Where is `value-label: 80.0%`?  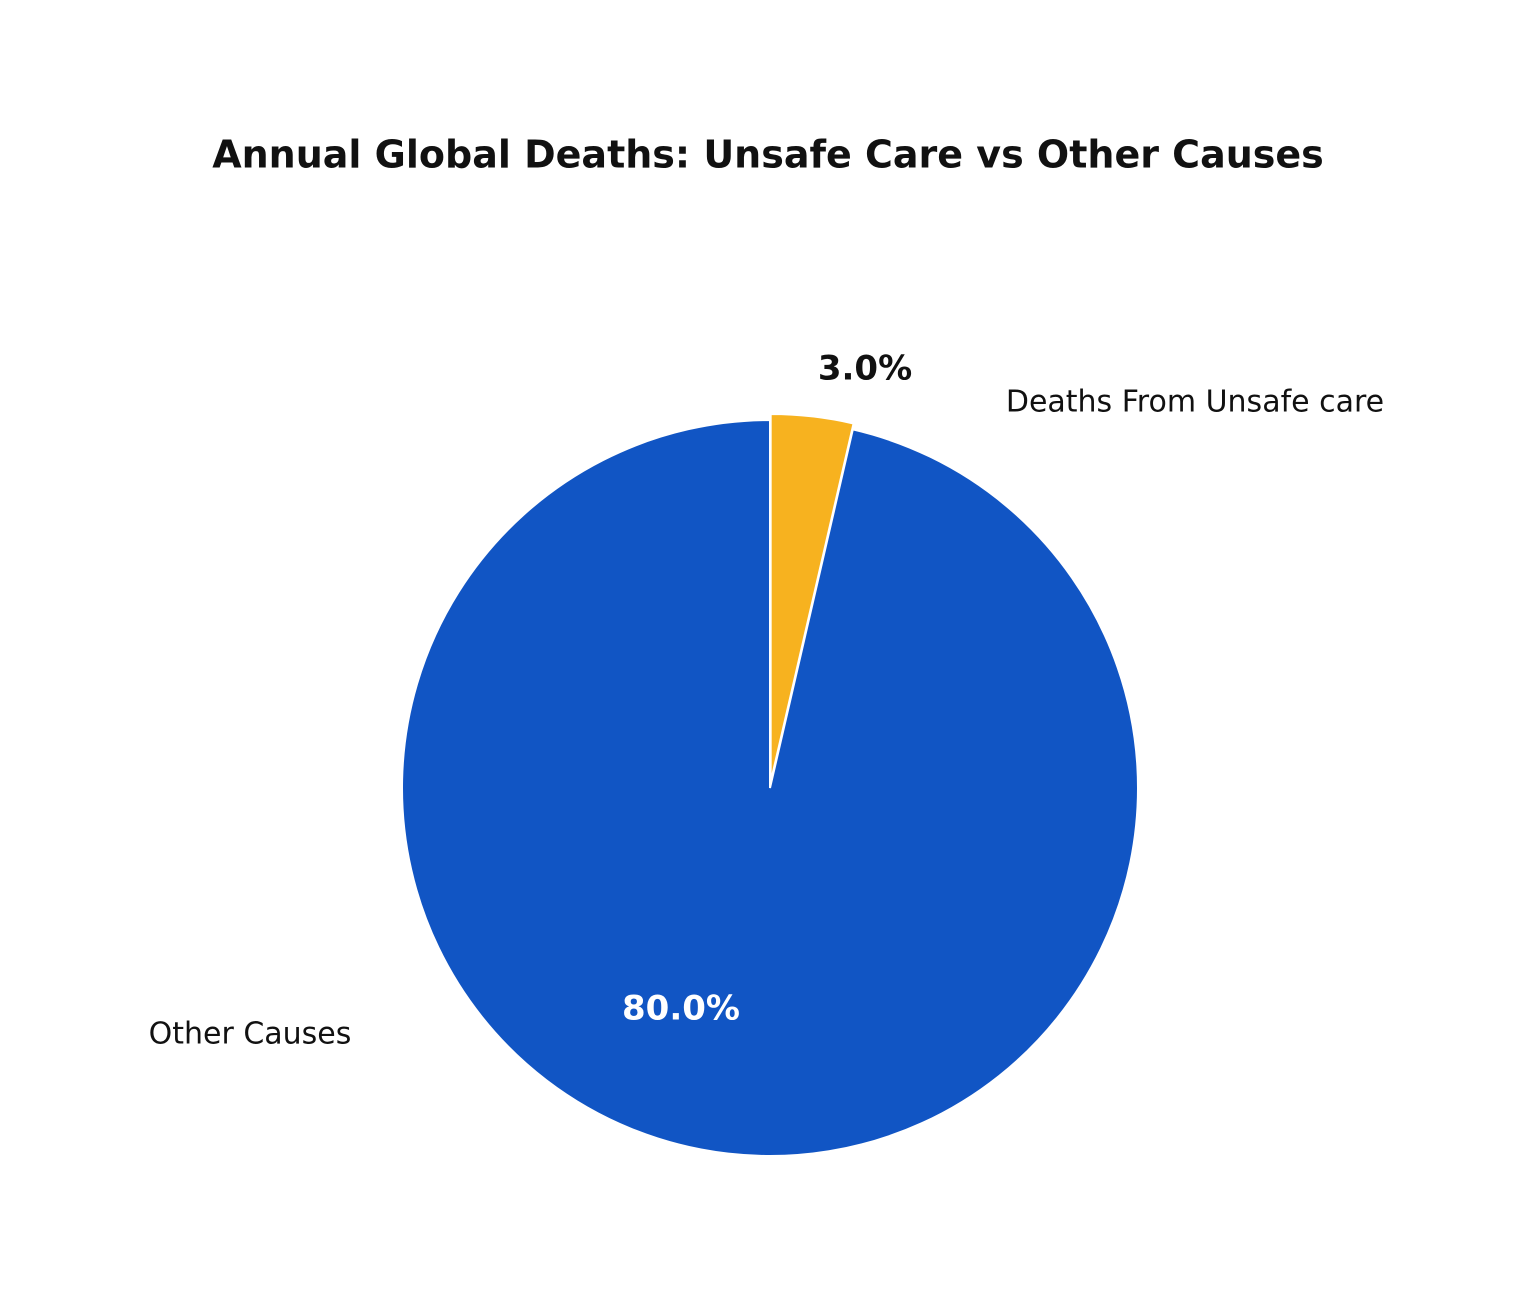 value-label: 80.0% is located at coordinates (681, 1009).